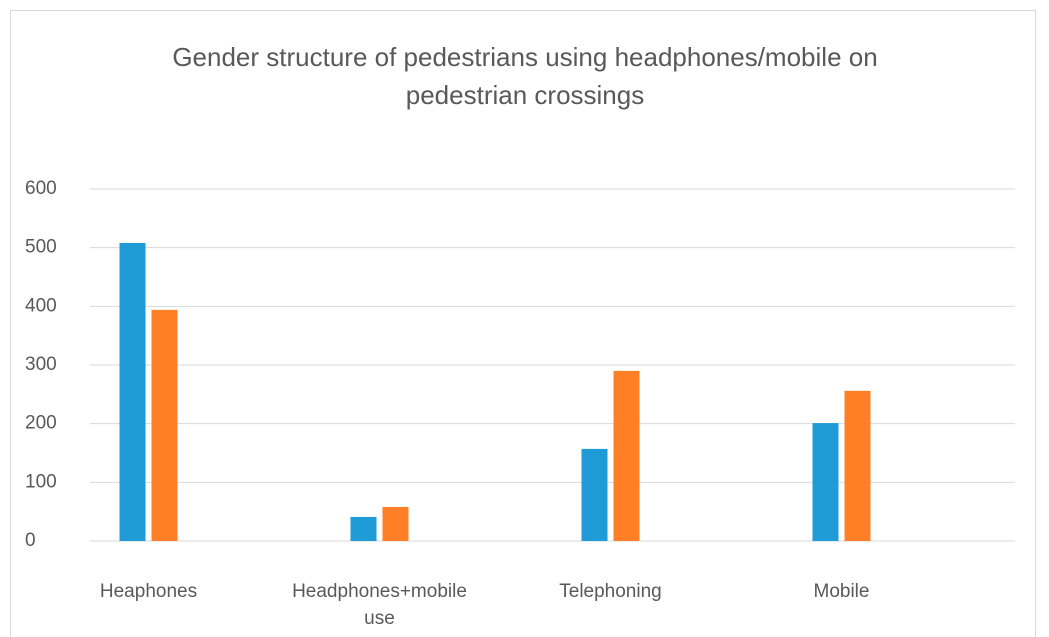 The width and height of the screenshot is (1049, 637). Describe the element at coordinates (41, 364) in the screenshot. I see `y-tick-label: 300` at that location.